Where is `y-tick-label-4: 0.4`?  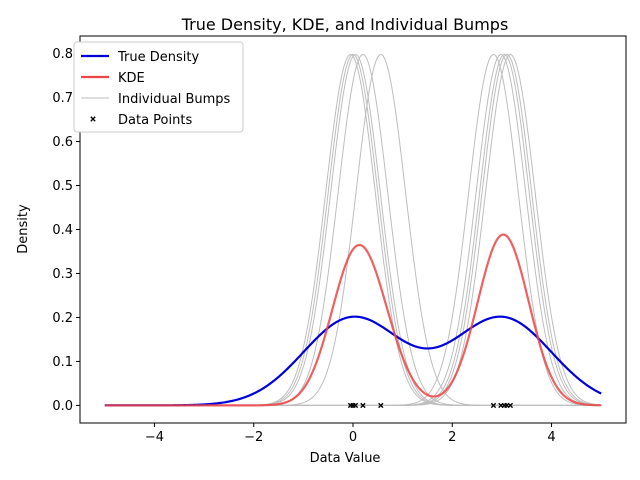
y-tick-label-4: 0.4 is located at coordinates (62, 230).